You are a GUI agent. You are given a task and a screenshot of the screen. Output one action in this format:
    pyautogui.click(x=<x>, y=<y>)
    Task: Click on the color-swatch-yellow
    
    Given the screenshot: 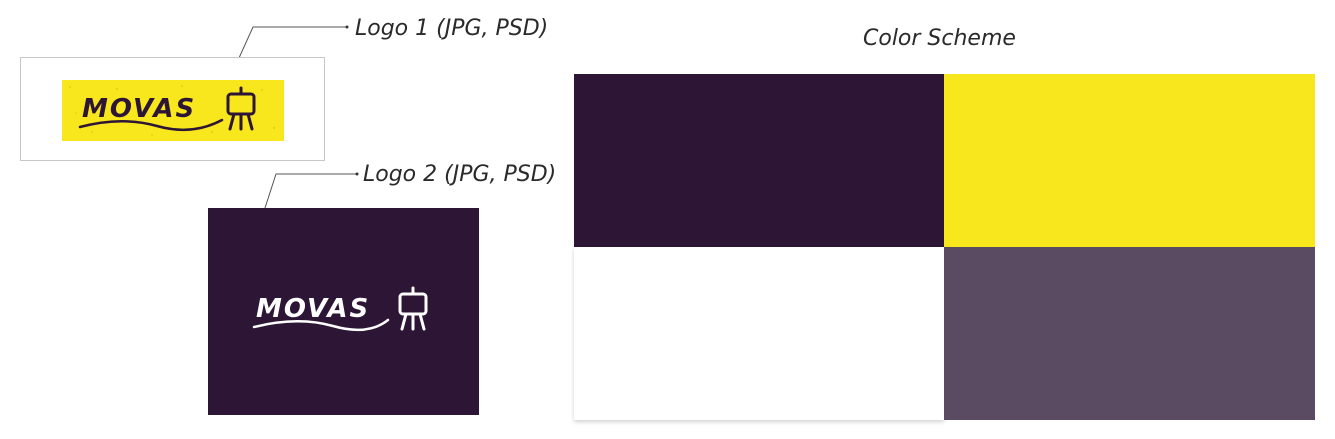 What is the action you would take?
    pyautogui.click(x=1129, y=160)
    